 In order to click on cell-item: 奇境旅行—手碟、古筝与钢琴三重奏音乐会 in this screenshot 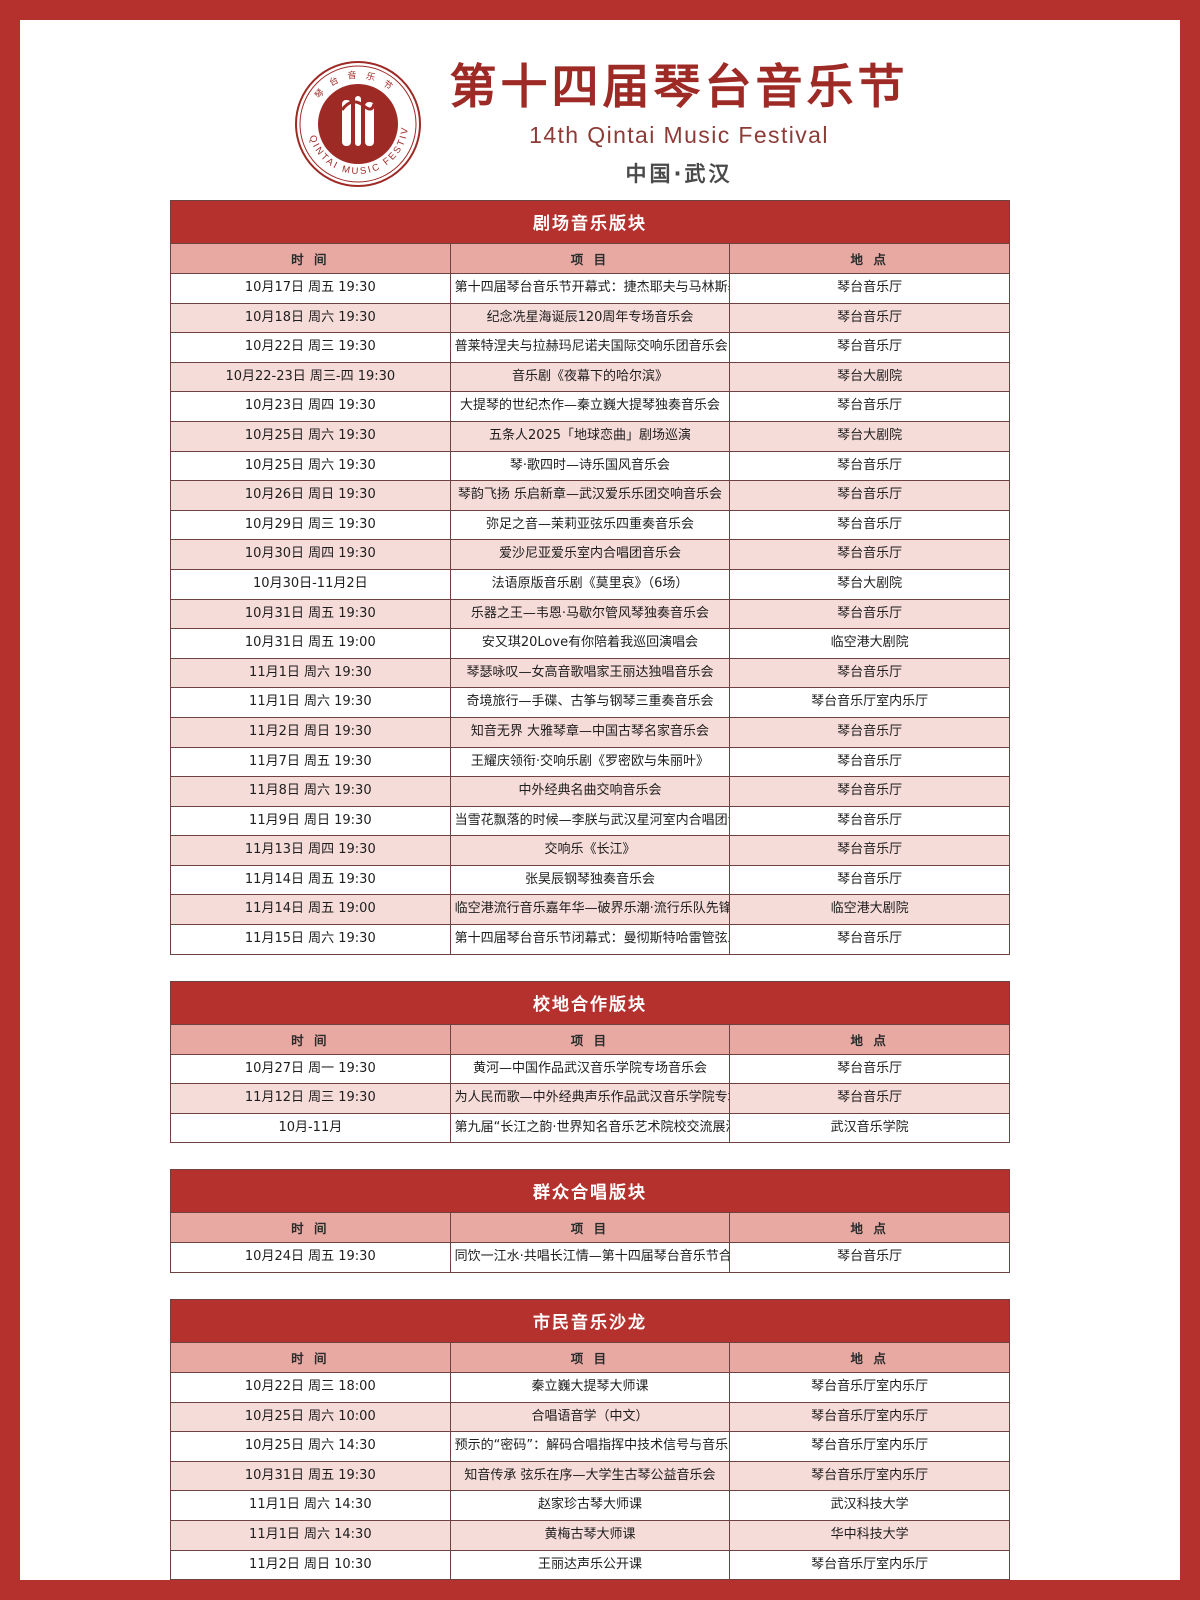, I will do `click(590, 702)`.